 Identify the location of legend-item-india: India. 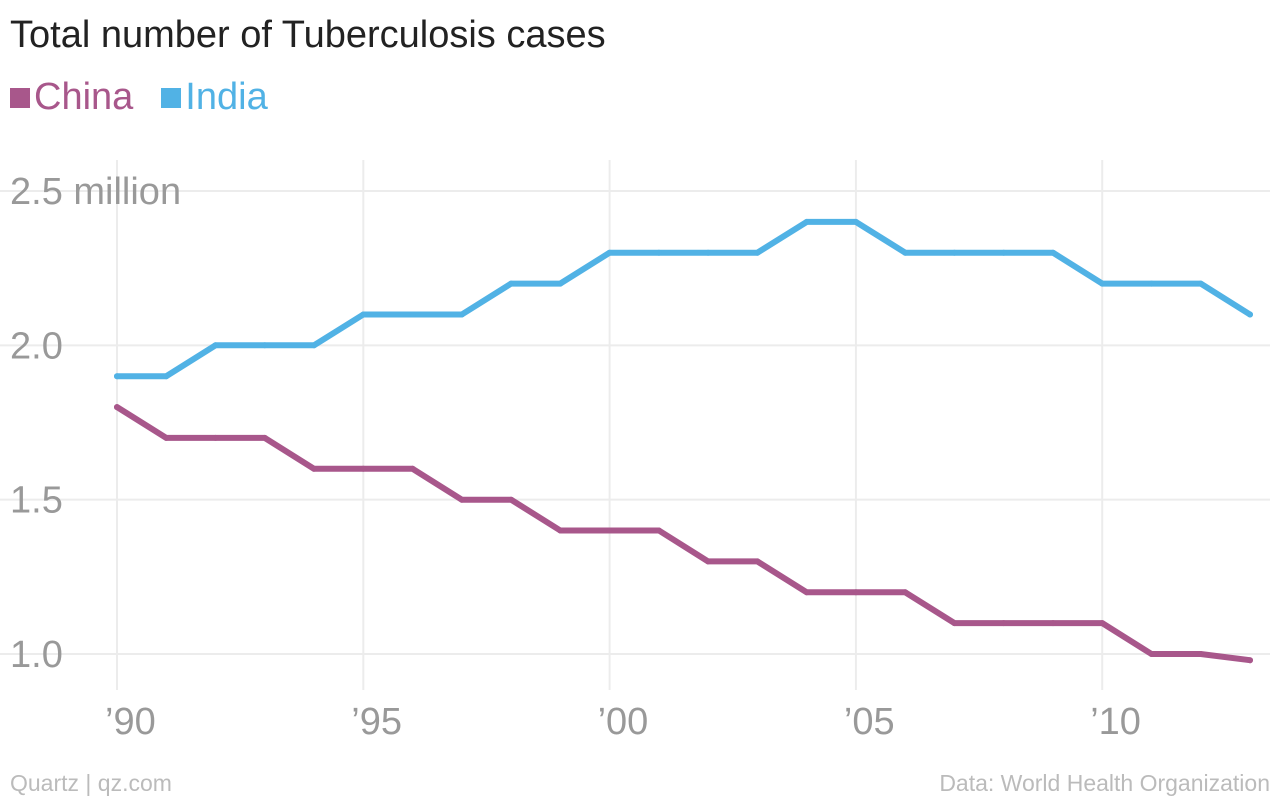
(214, 97).